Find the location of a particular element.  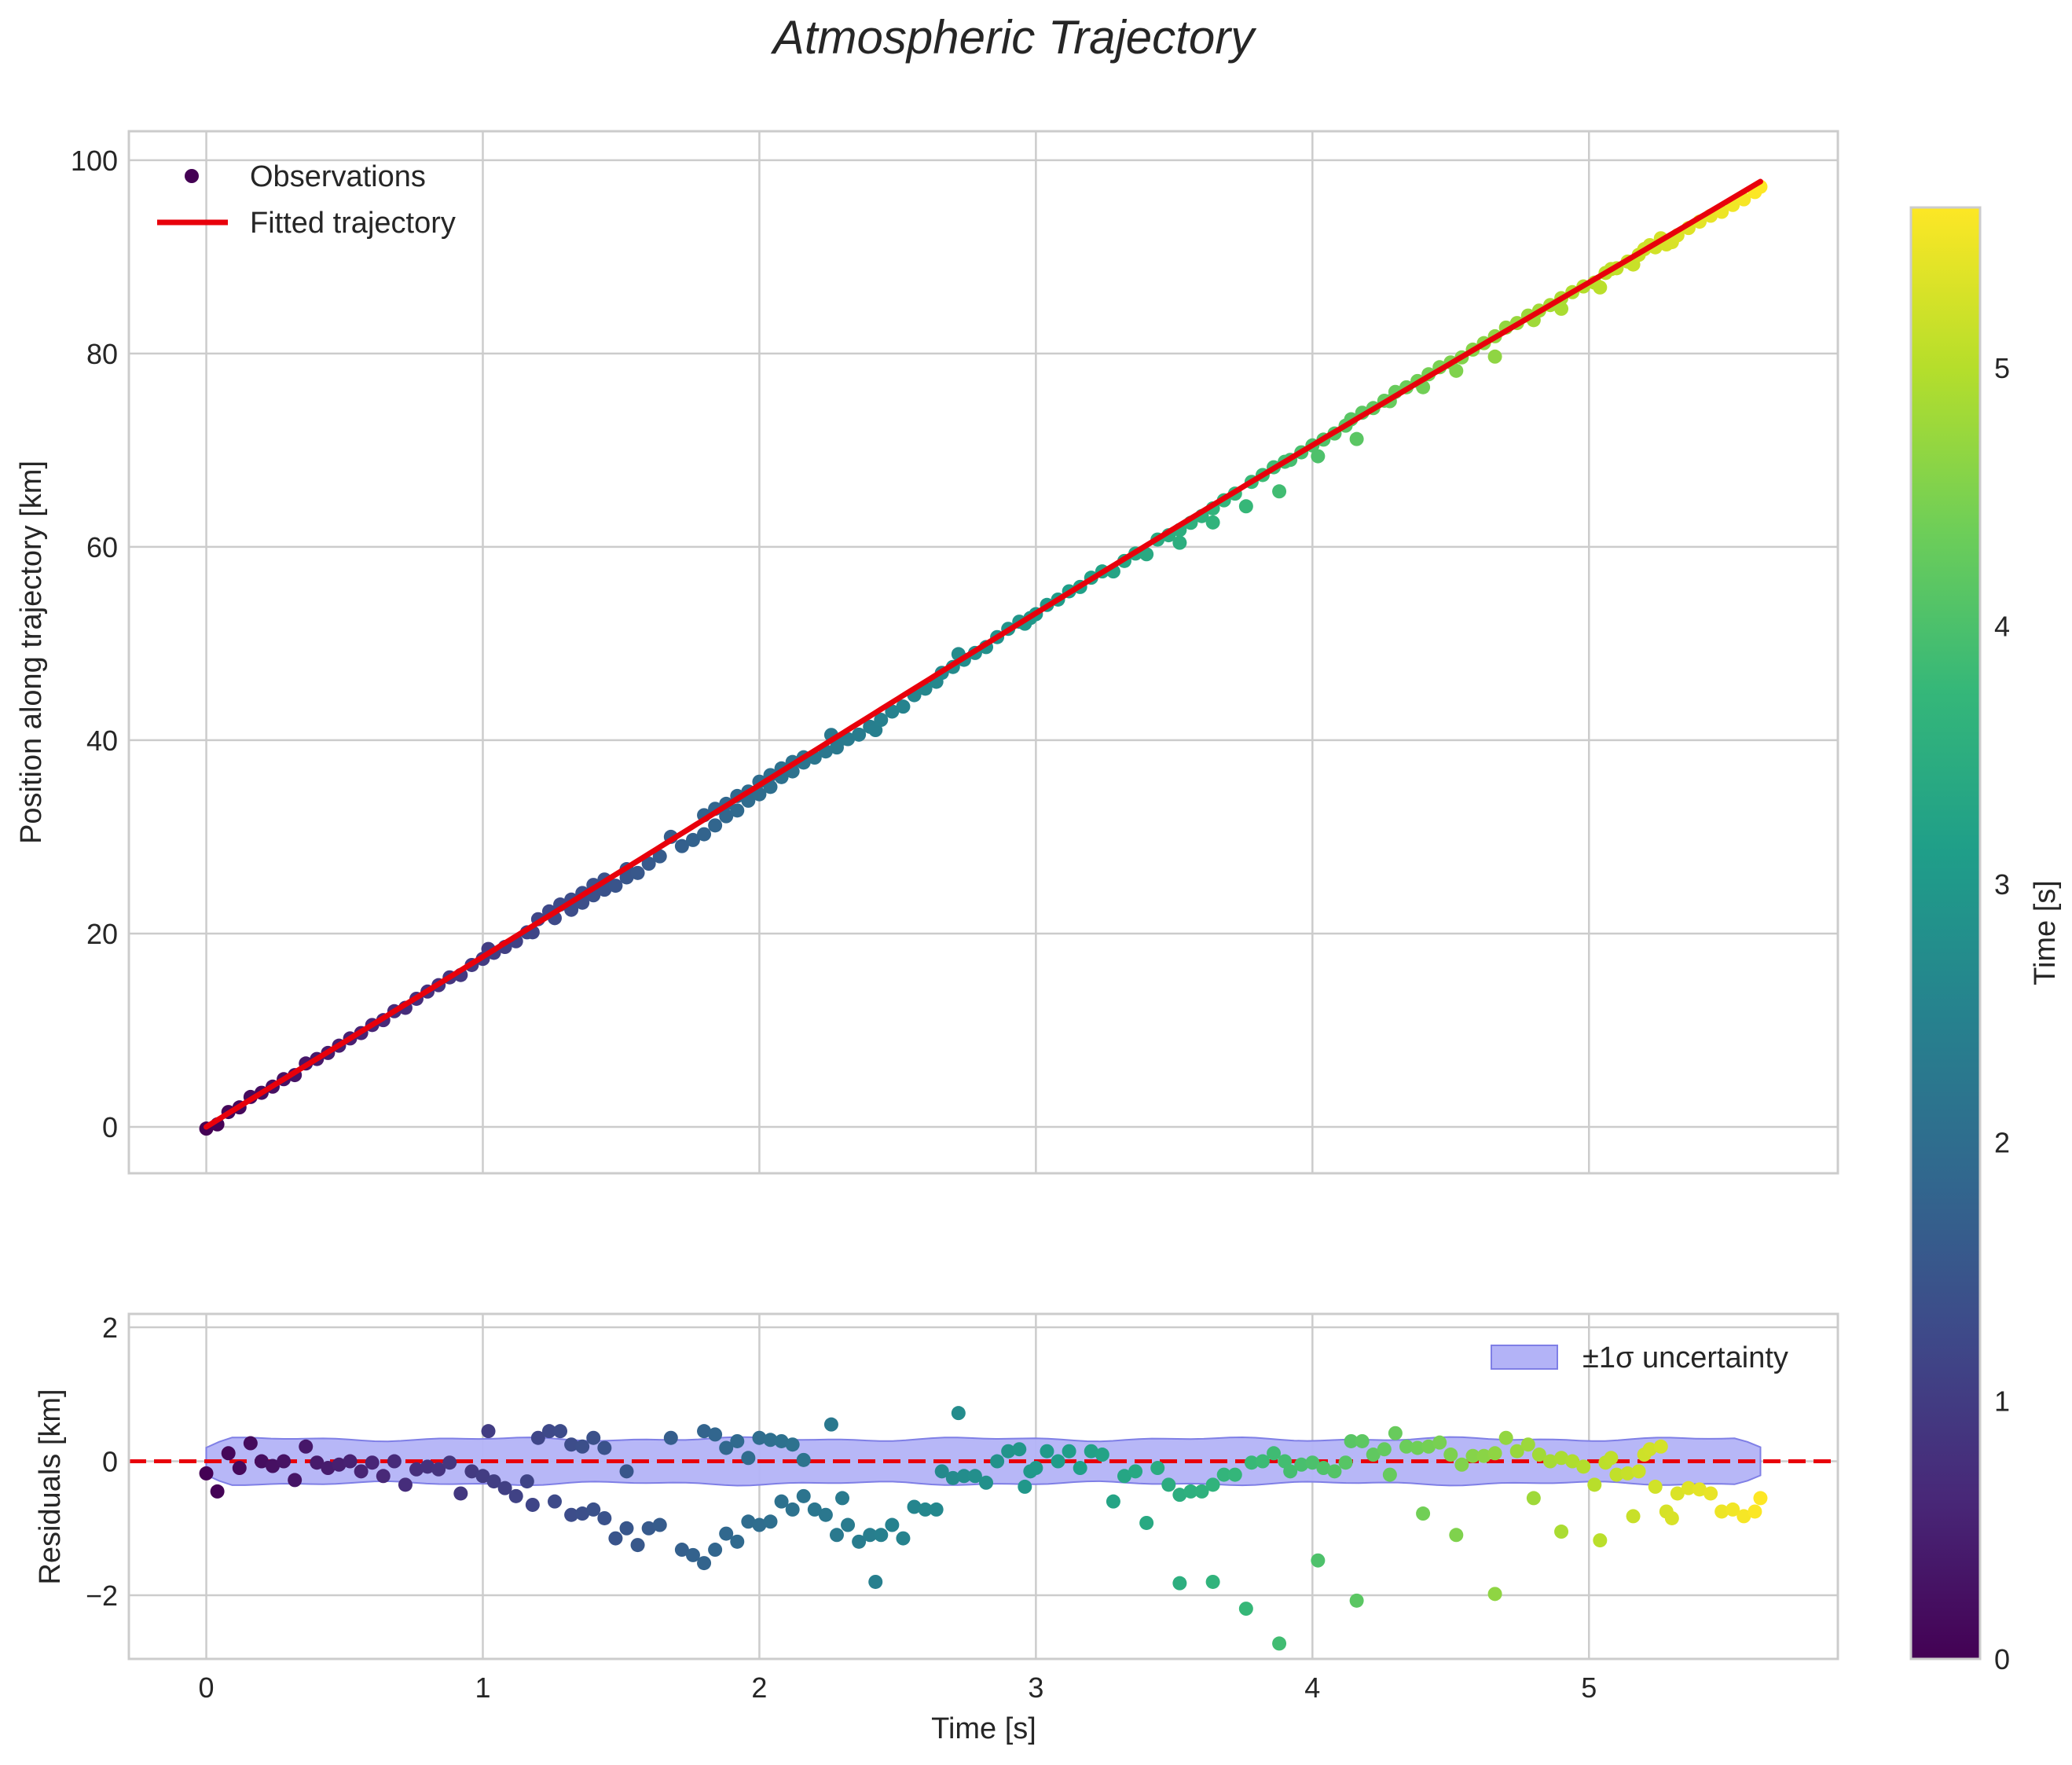

colorbar-tick-label: 5 is located at coordinates (2002, 368).